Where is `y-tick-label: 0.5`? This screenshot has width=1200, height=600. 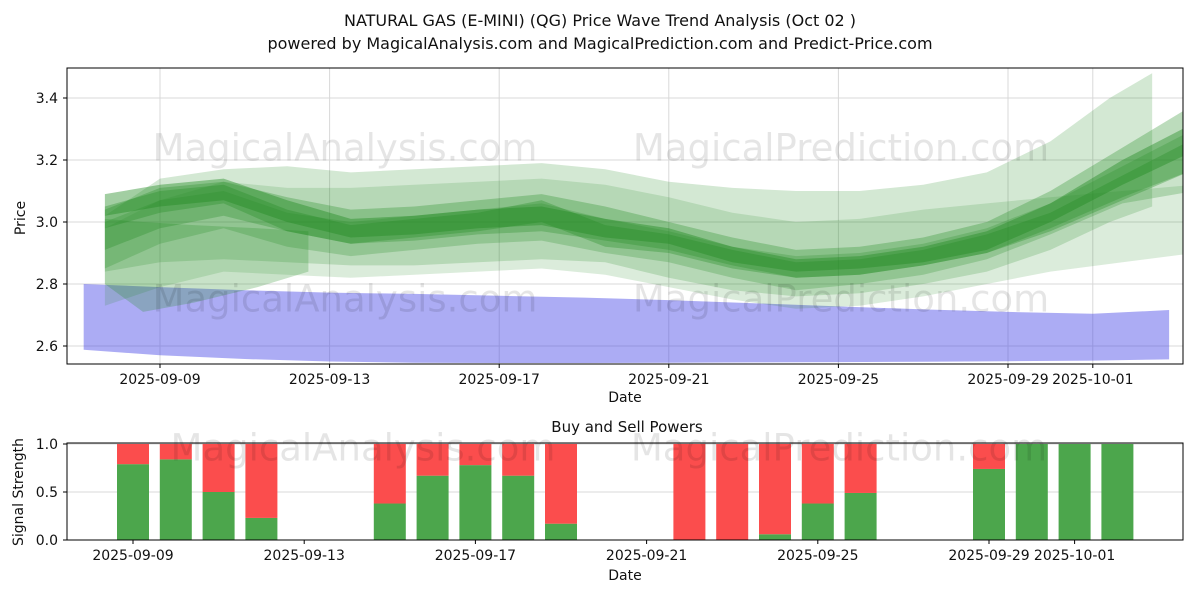 y-tick-label: 0.5 is located at coordinates (47, 493).